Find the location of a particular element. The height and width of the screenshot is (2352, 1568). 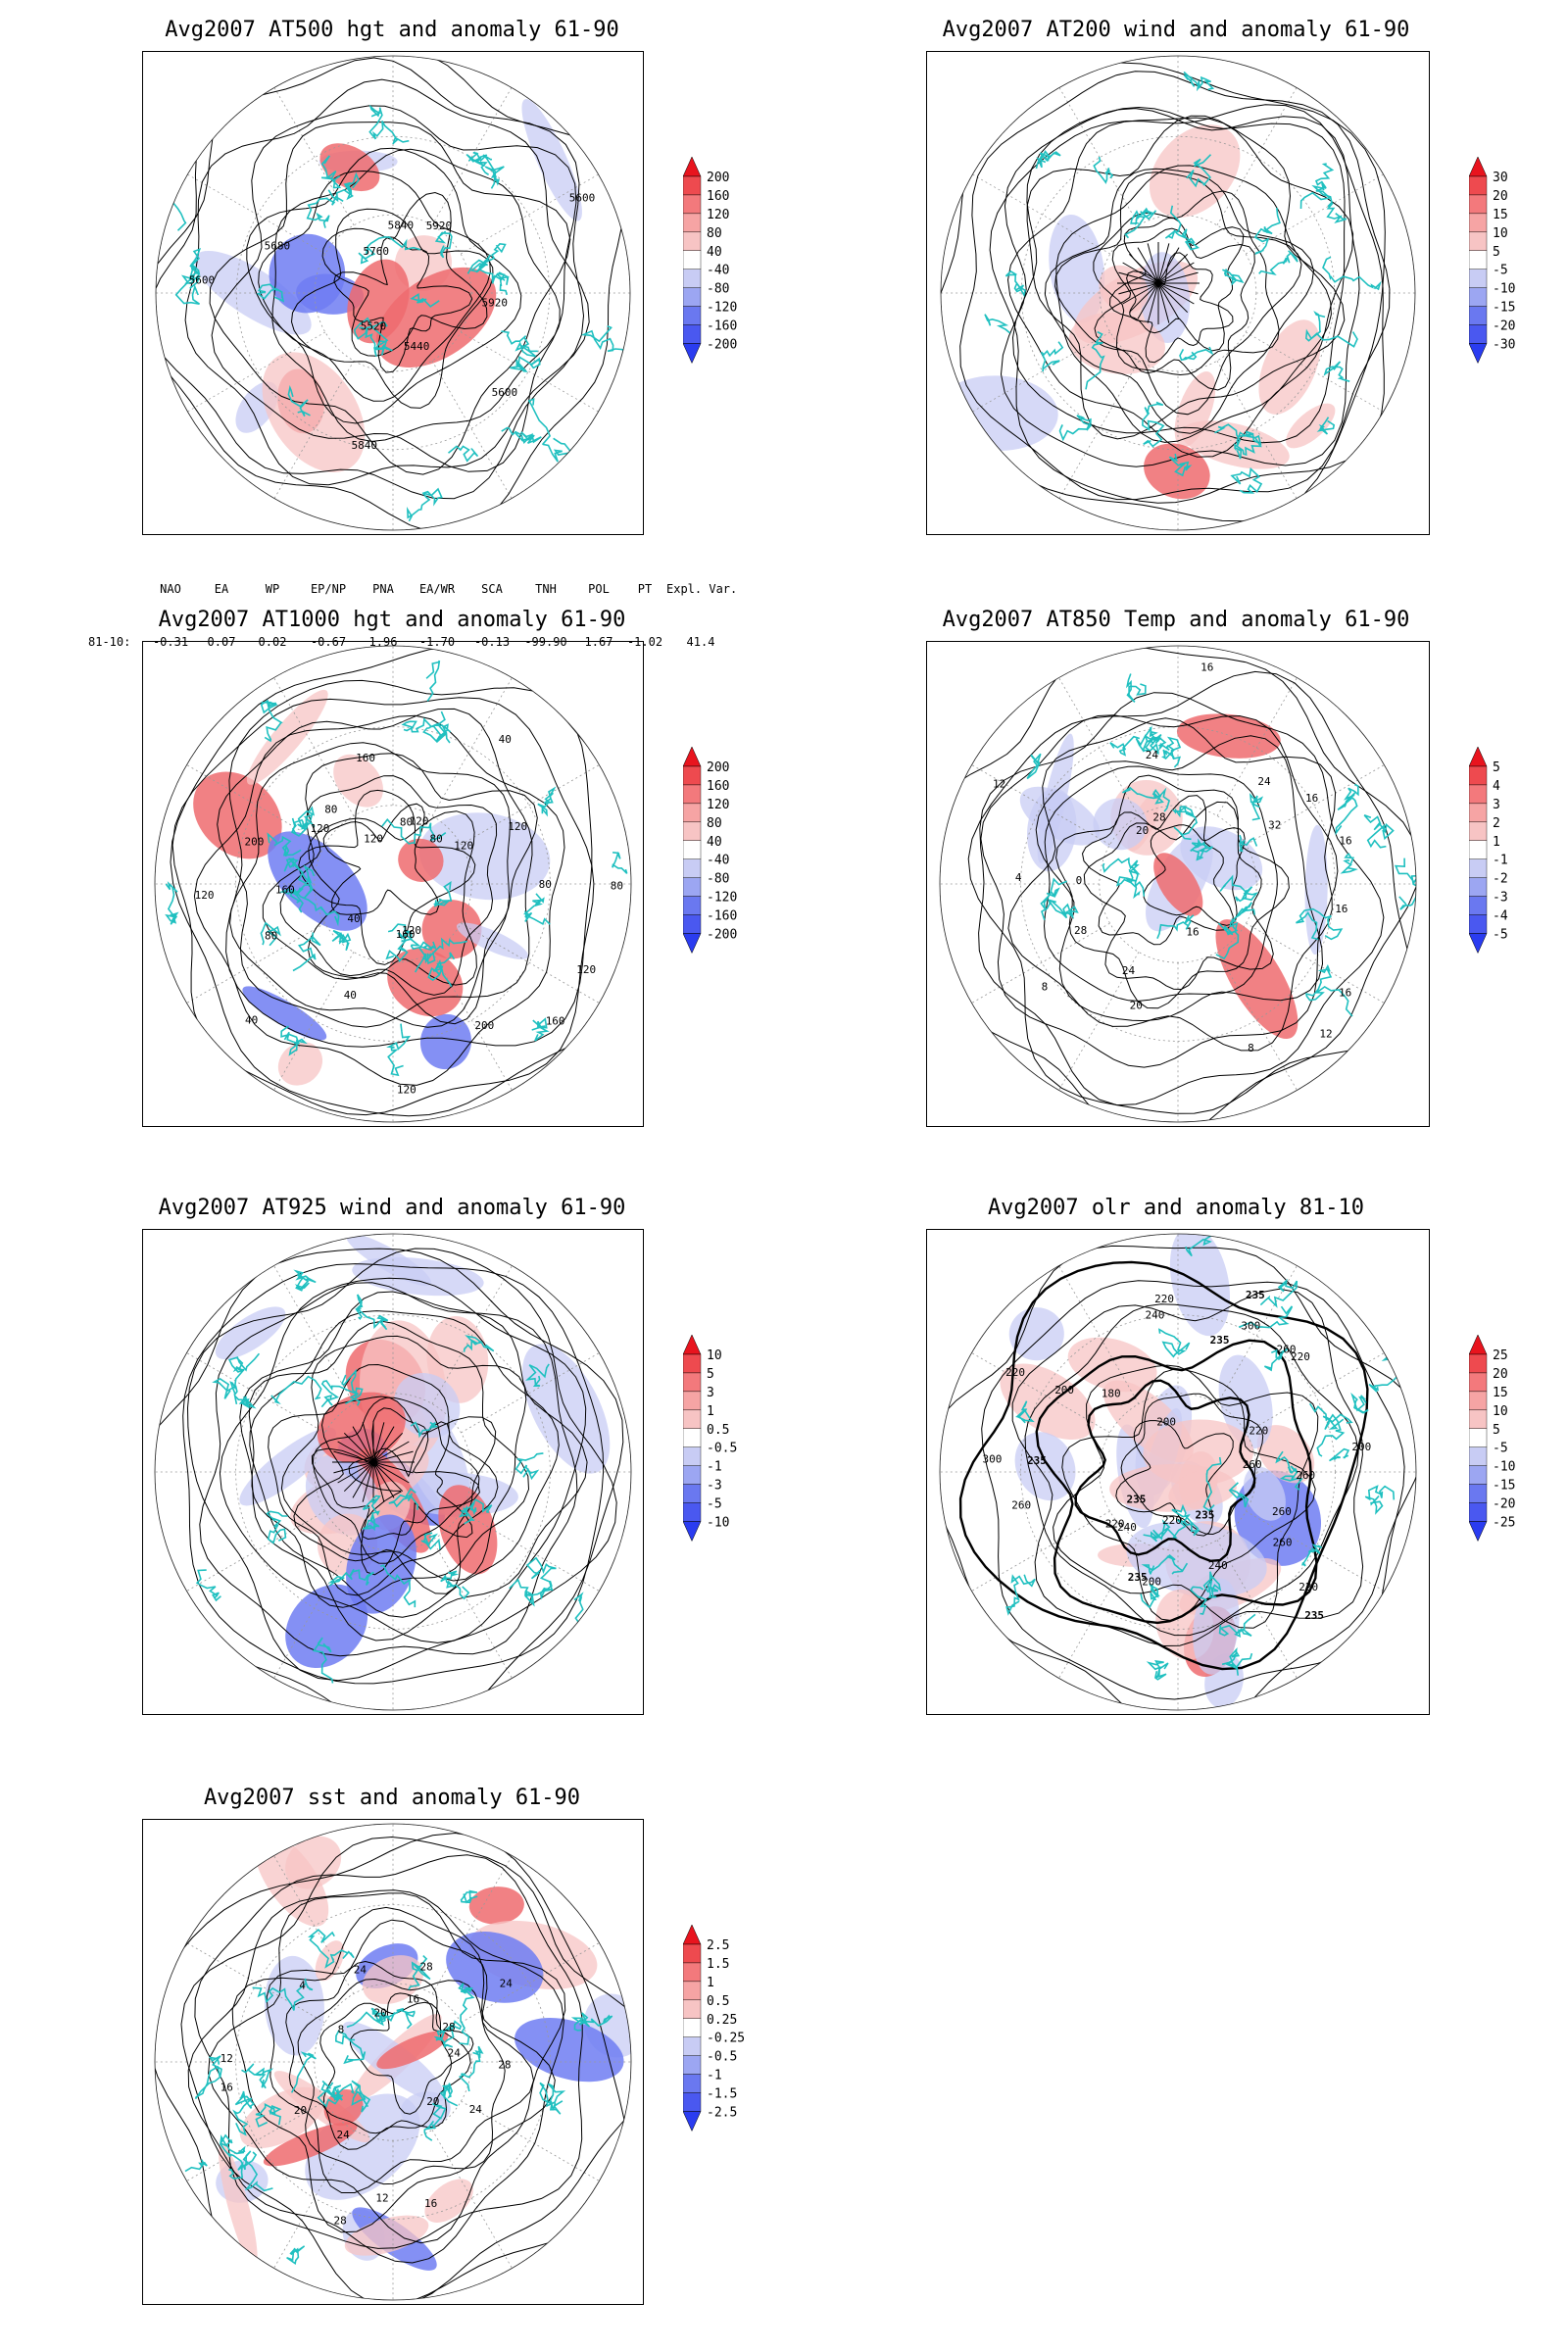

colorbar-svg: 200 160 120 80 40 -40 -80 -120 -160 -200 is located at coordinates (709, 260).